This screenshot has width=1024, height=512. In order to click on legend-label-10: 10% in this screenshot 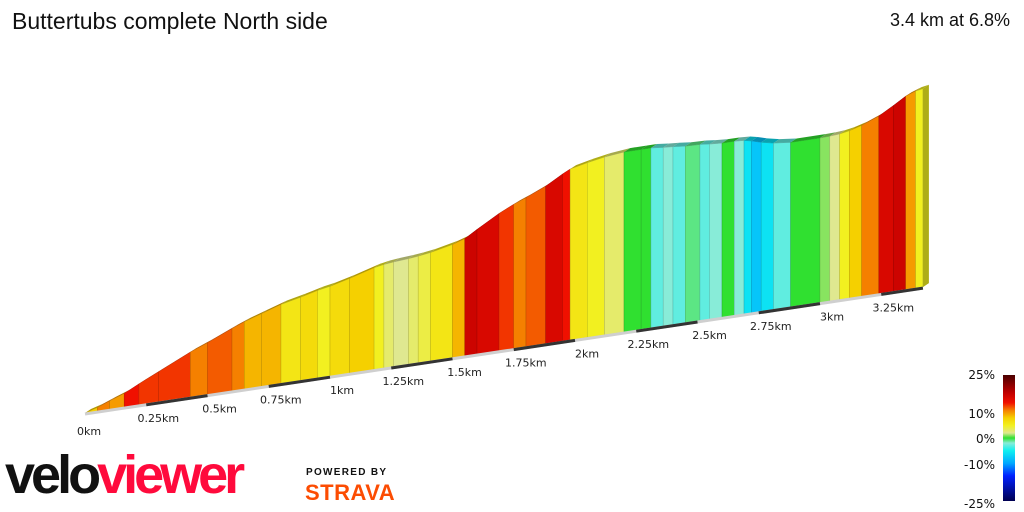, I will do `click(981, 414)`.